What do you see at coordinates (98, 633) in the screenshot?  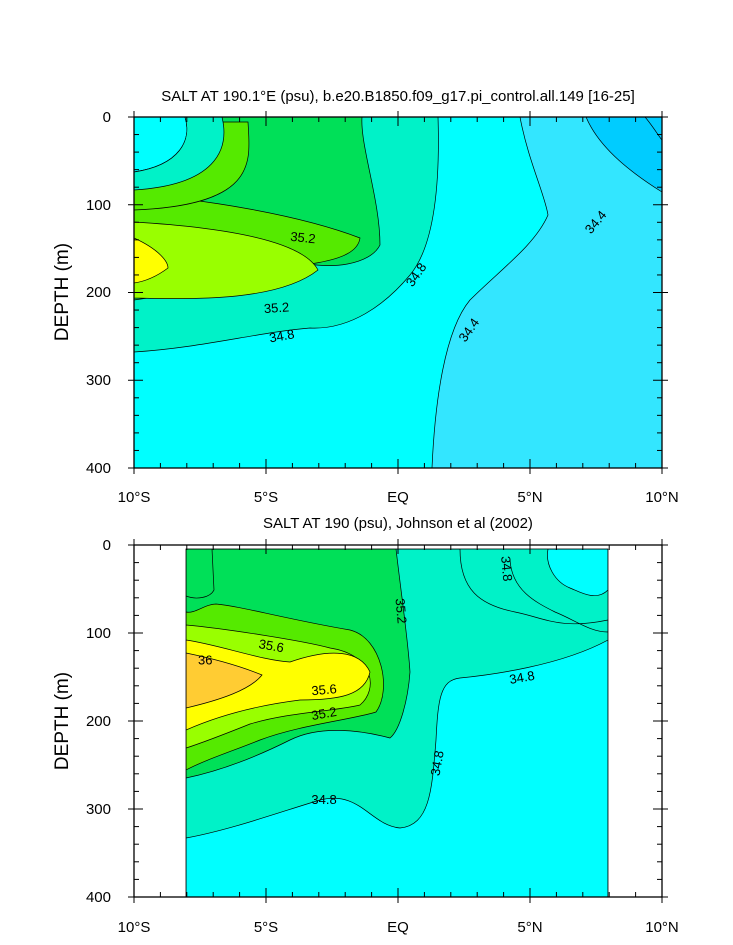 I see `bottom-y-tick-label: 100` at bounding box center [98, 633].